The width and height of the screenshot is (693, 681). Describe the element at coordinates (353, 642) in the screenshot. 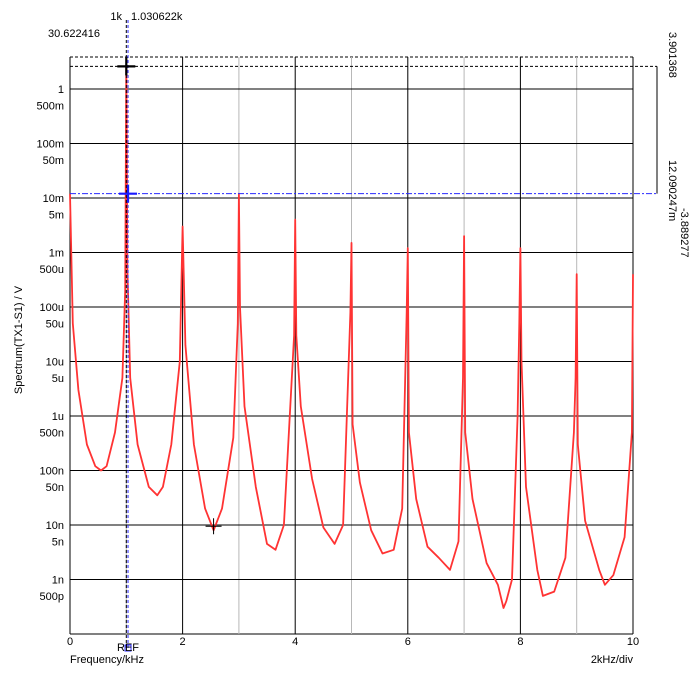

I see `x-tick-labels: 0 2 4 6 8 10` at that location.